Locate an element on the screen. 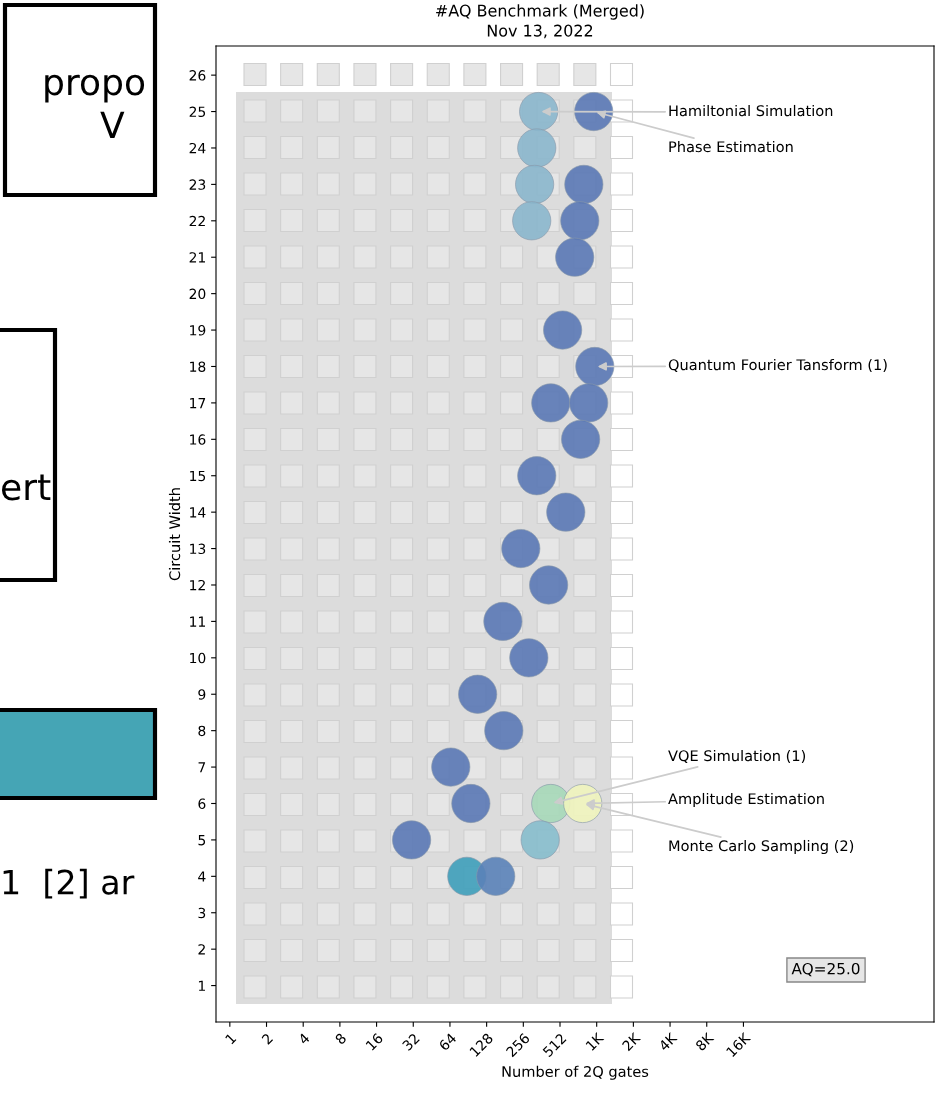 The height and width of the screenshot is (1096, 935). annotation: Hamiltonial Simulation is located at coordinates (751, 110).